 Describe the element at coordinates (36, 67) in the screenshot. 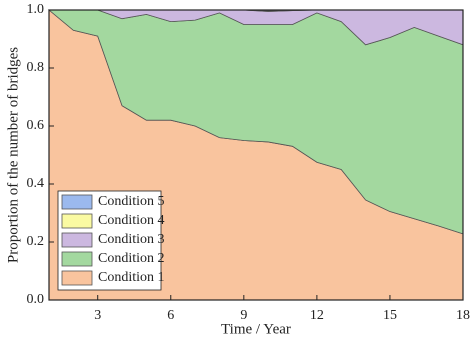

I see `y-tick-label: 0.8` at that location.